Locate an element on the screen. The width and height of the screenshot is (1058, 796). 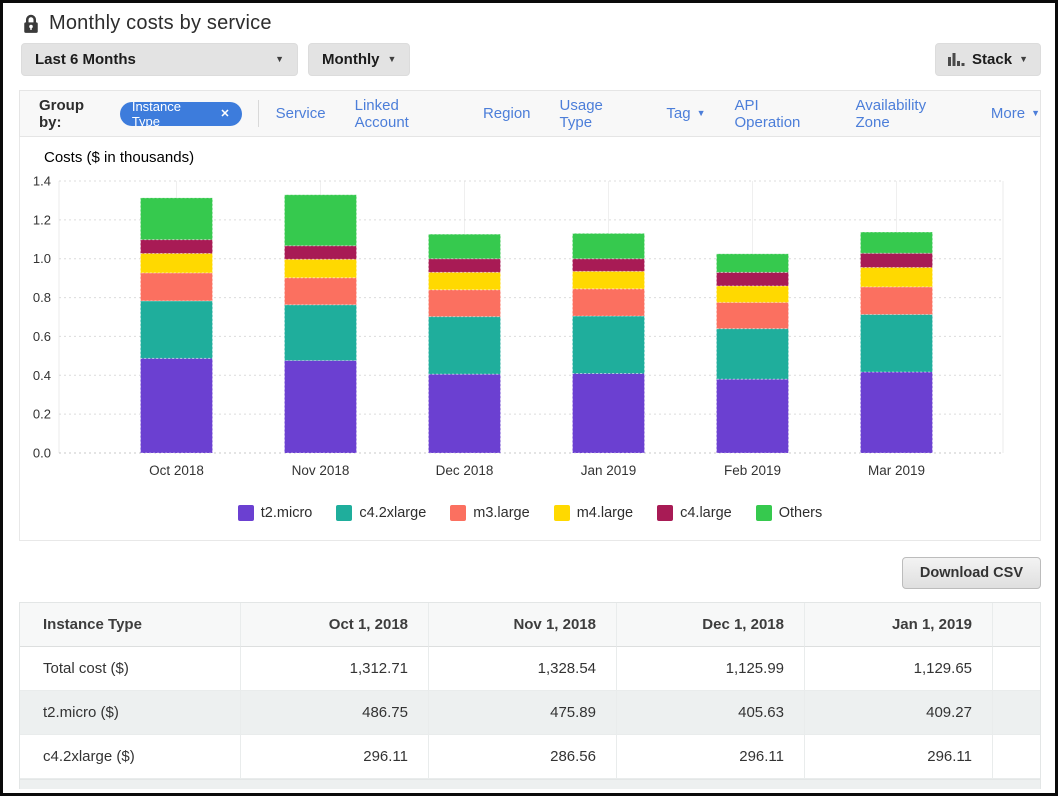
bar-segment-mar-2019-c4-2xlarge is located at coordinates (896, 343).